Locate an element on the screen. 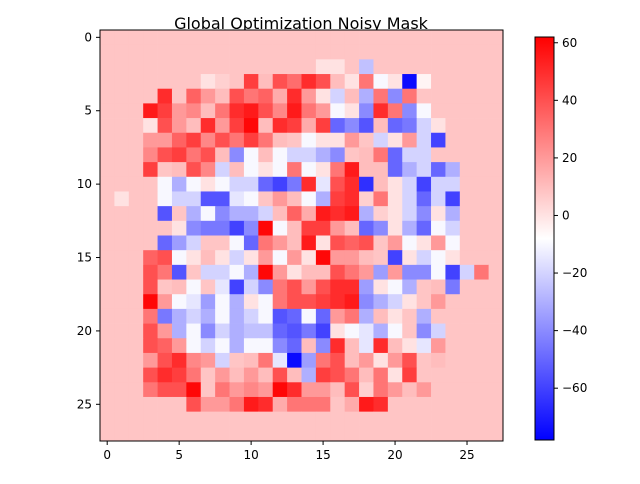 Image resolution: width=640 pixels, height=484 pixels. chart-title: Global Optimization Noisy Mask is located at coordinates (301, 23).